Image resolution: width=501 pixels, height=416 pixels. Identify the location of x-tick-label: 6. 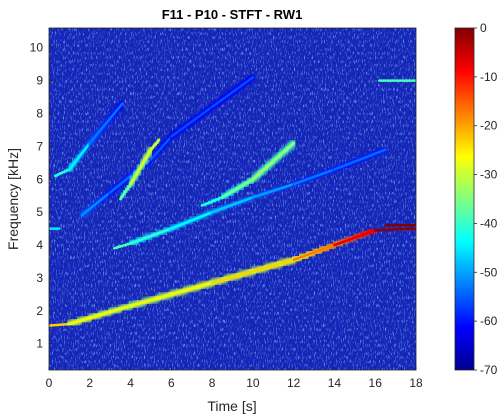
(171, 383).